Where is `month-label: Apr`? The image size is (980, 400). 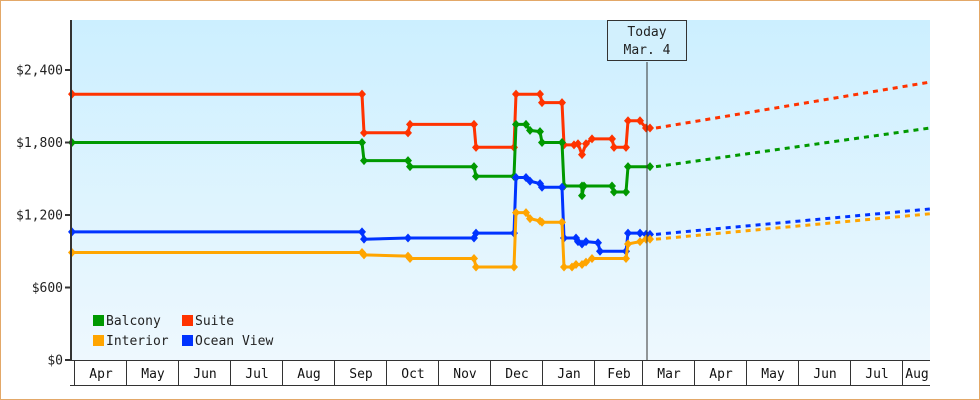 month-label: Apr is located at coordinates (101, 374).